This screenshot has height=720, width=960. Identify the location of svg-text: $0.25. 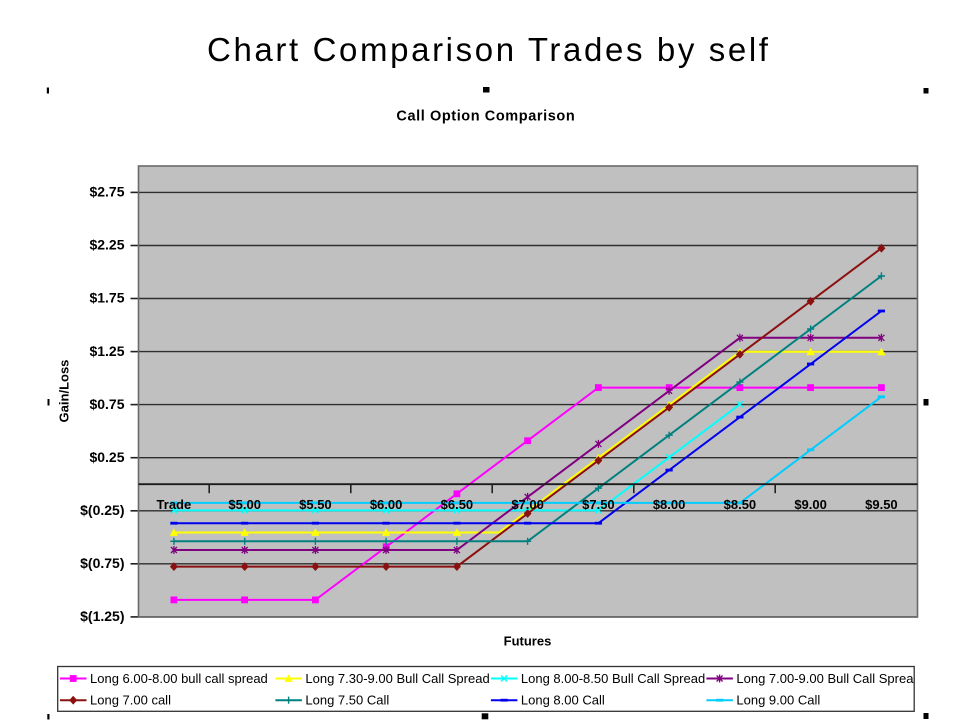
(106, 457).